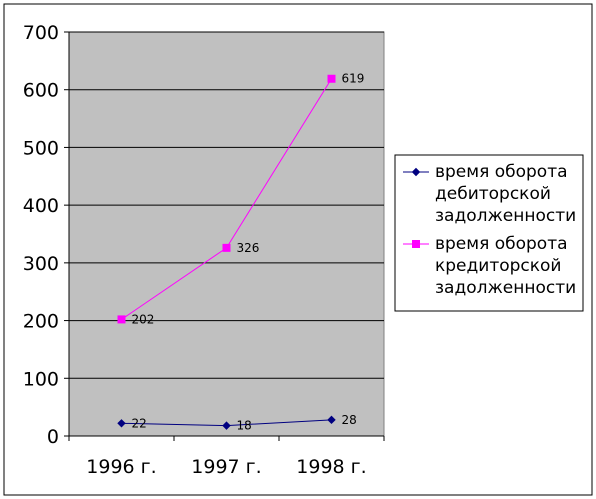 Image resolution: width=596 pixels, height=499 pixels. I want to click on y-tick-label: 100, so click(41, 379).